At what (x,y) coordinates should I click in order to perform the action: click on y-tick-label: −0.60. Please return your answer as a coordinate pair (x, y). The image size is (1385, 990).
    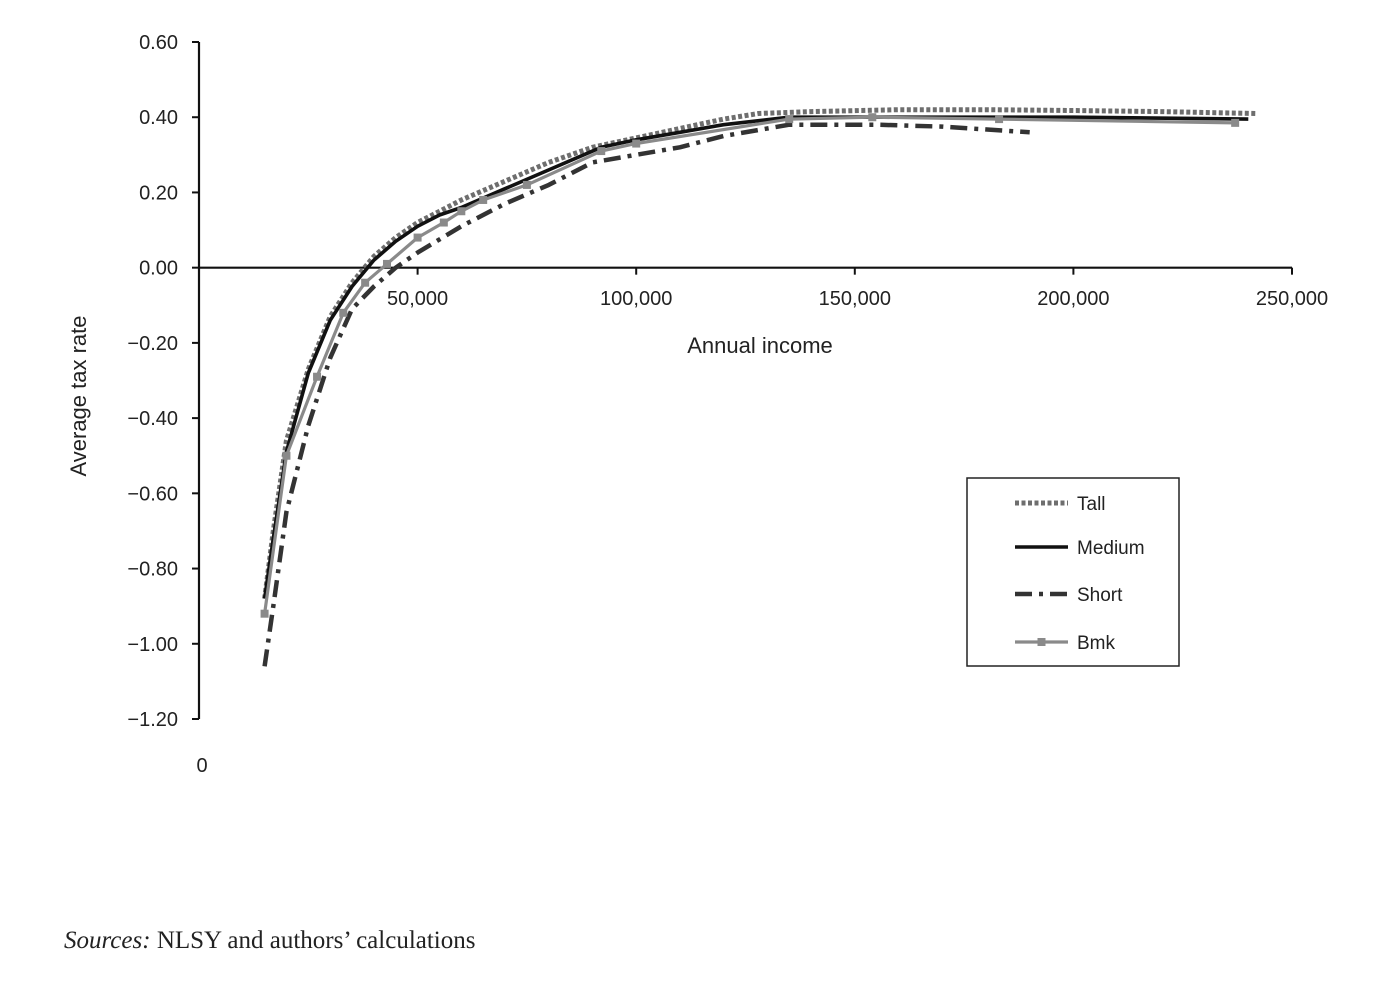
    Looking at the image, I should click on (152, 494).